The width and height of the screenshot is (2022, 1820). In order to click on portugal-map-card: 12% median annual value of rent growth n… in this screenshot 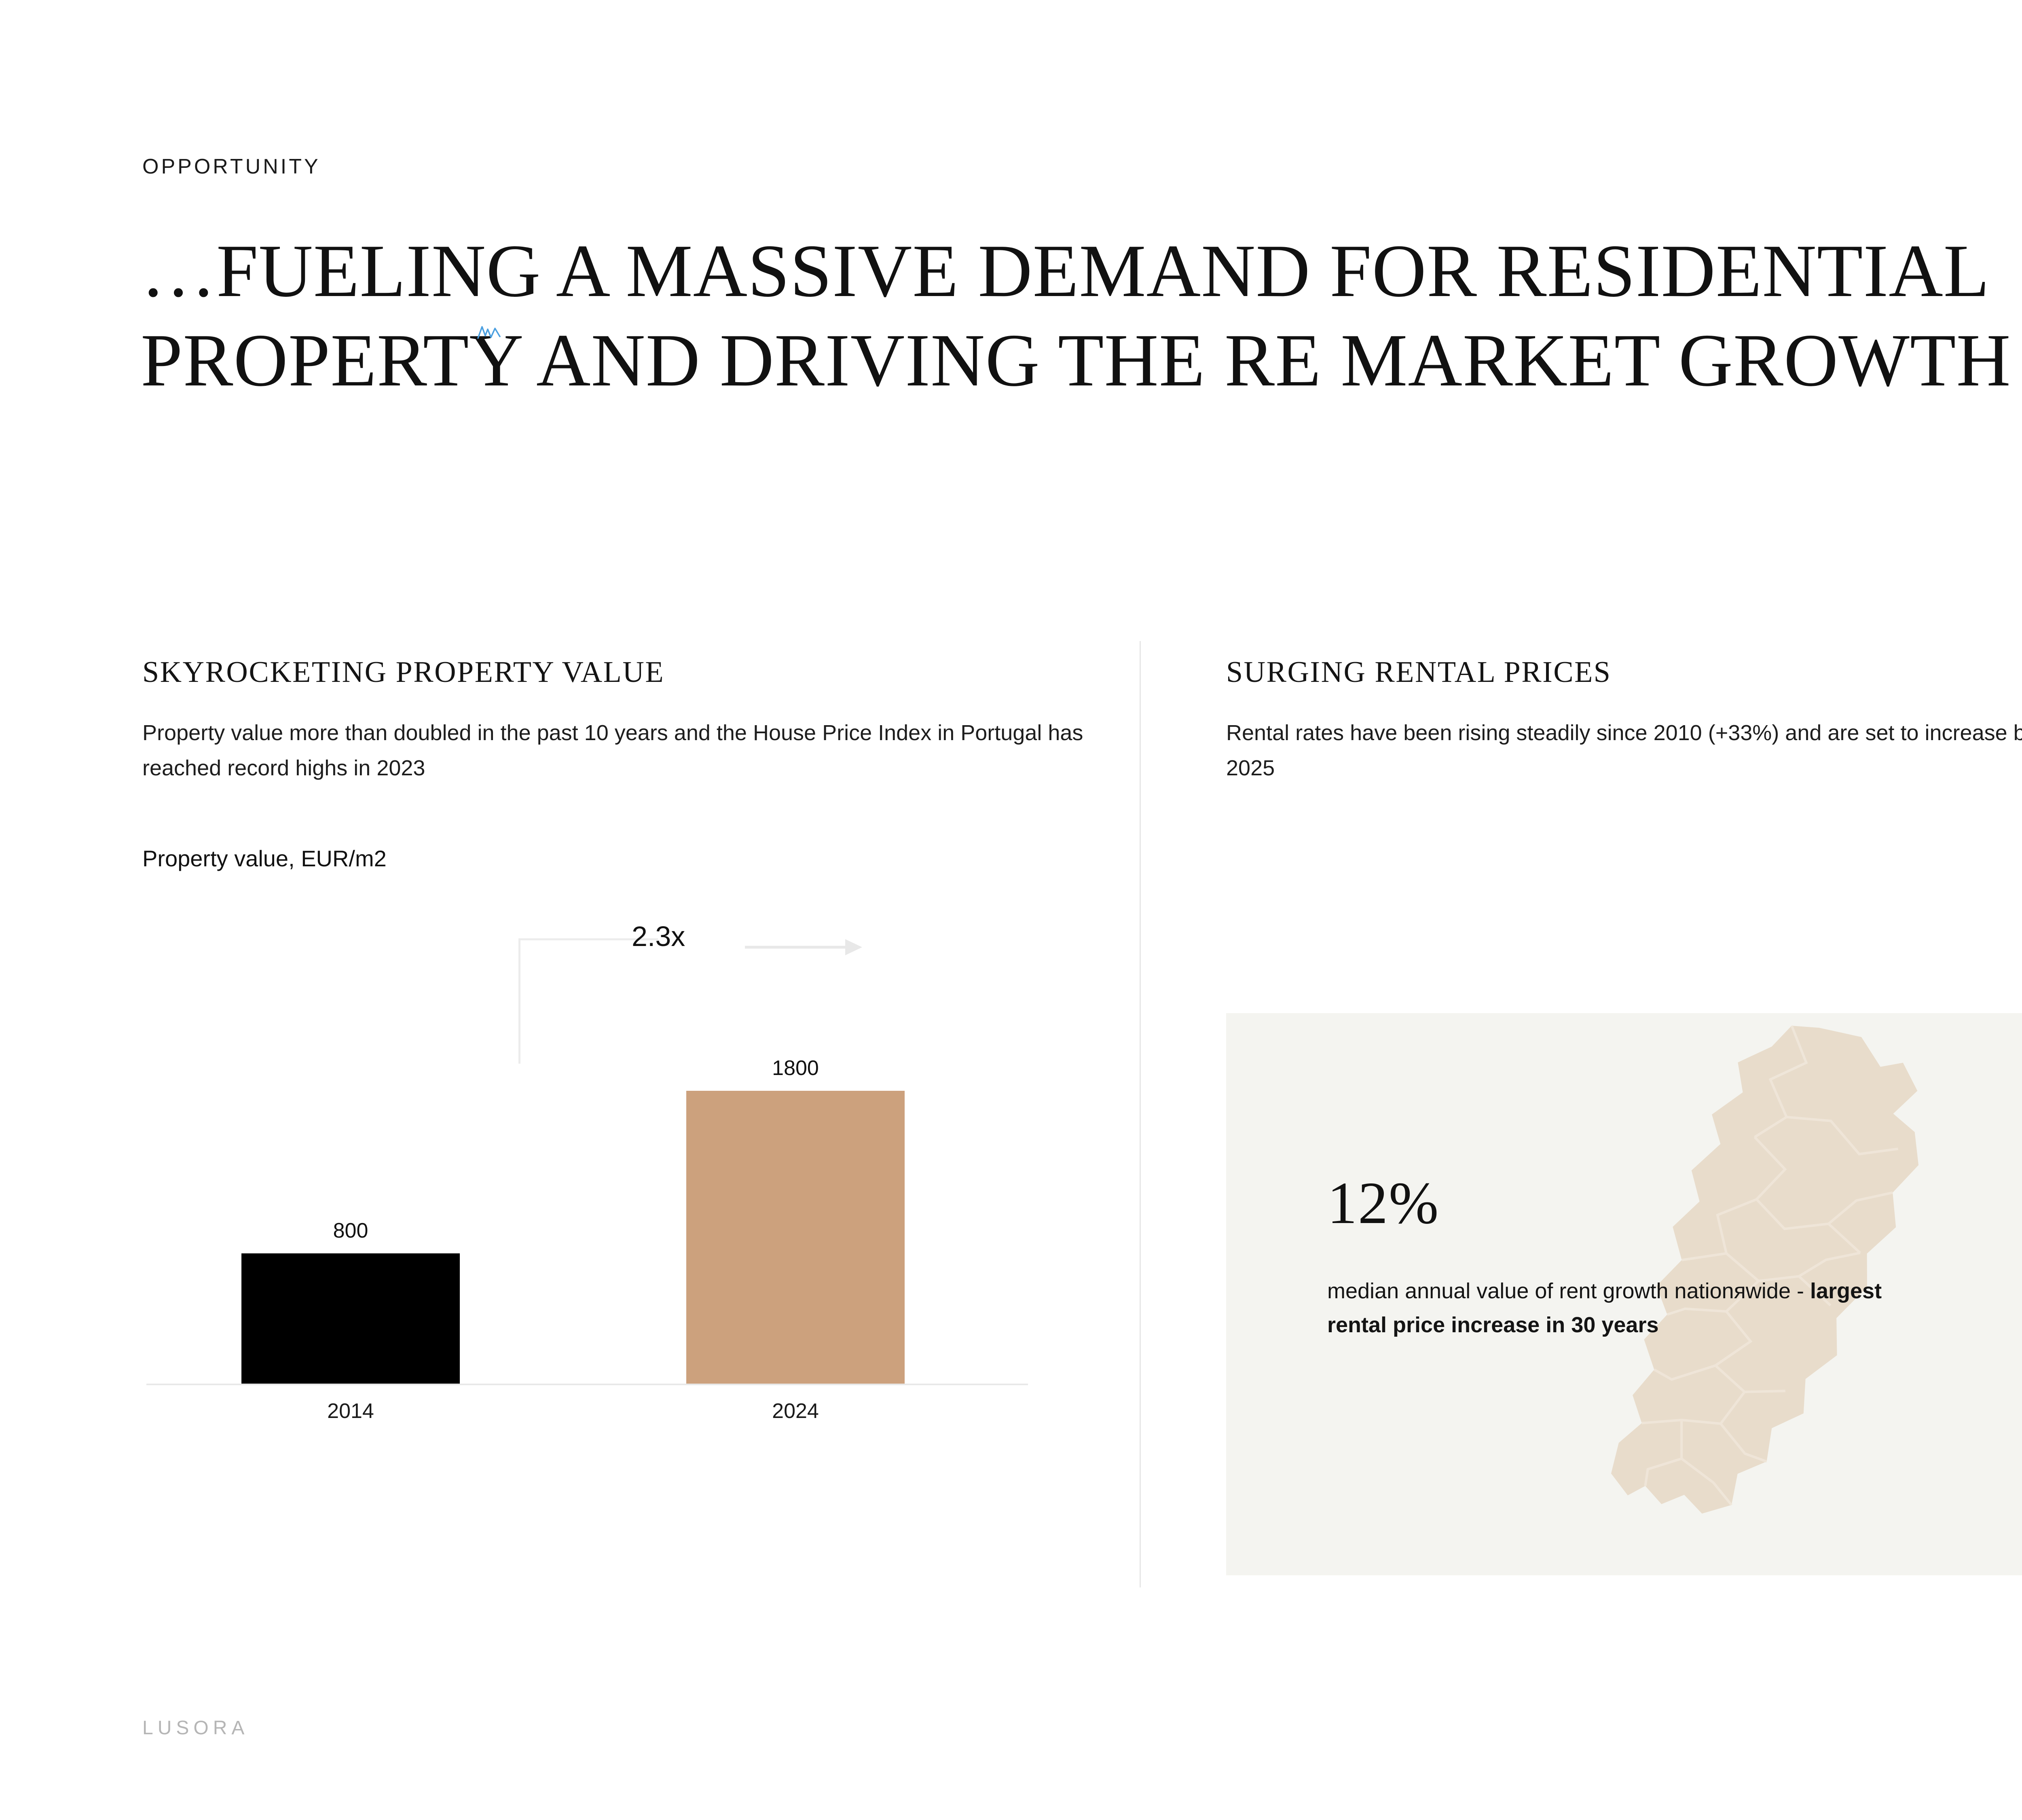, I will do `click(1624, 1294)`.